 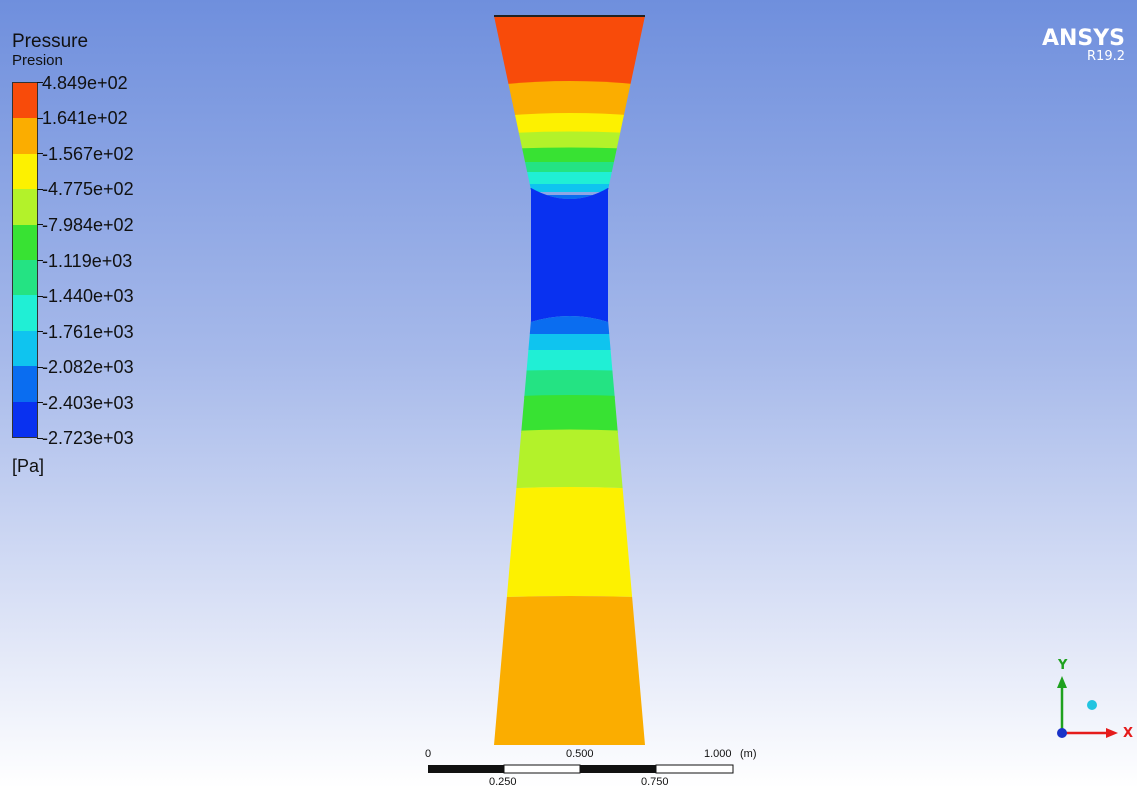 I want to click on legend-tick-label: -1.761e+03, so click(x=88, y=332).